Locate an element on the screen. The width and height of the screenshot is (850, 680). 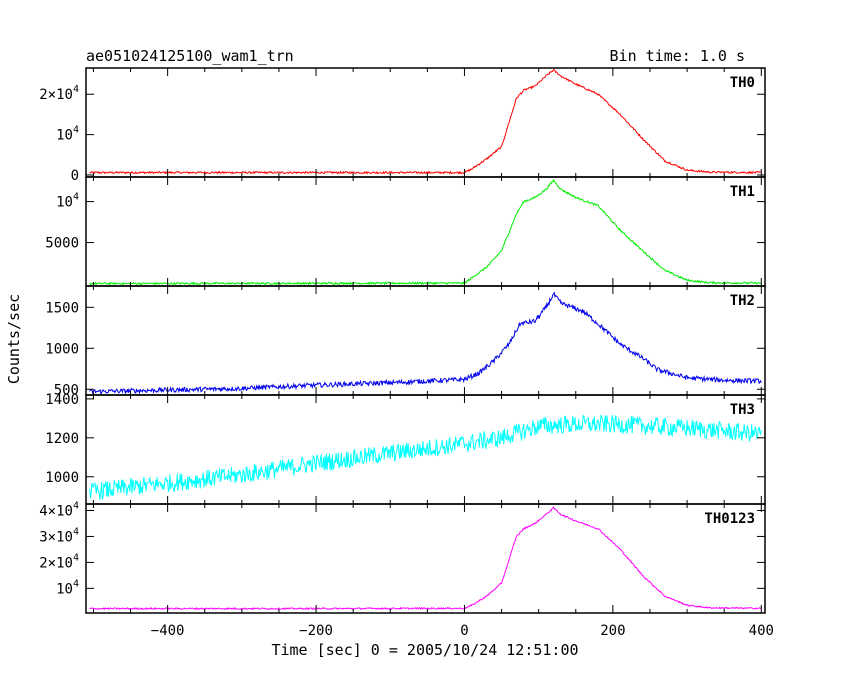
y-axis-label: Counts/sec is located at coordinates (14, 339).